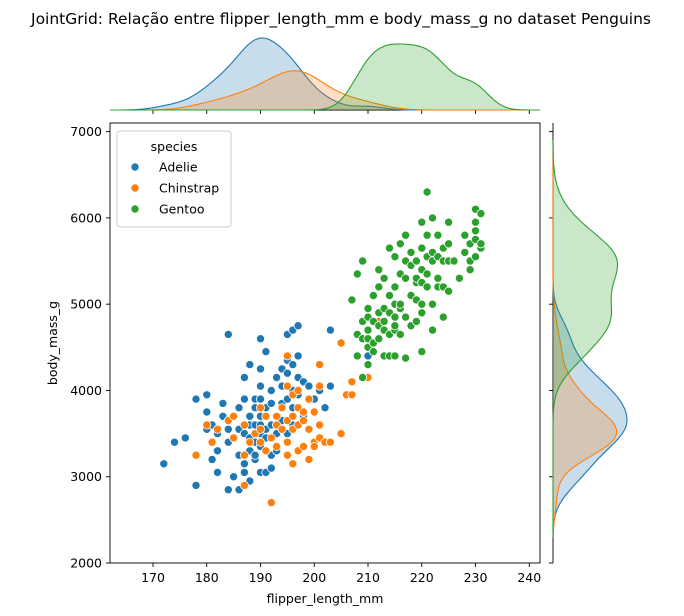 This screenshot has height=616, width=684. I want to click on x-tick-label: 180, so click(207, 577).